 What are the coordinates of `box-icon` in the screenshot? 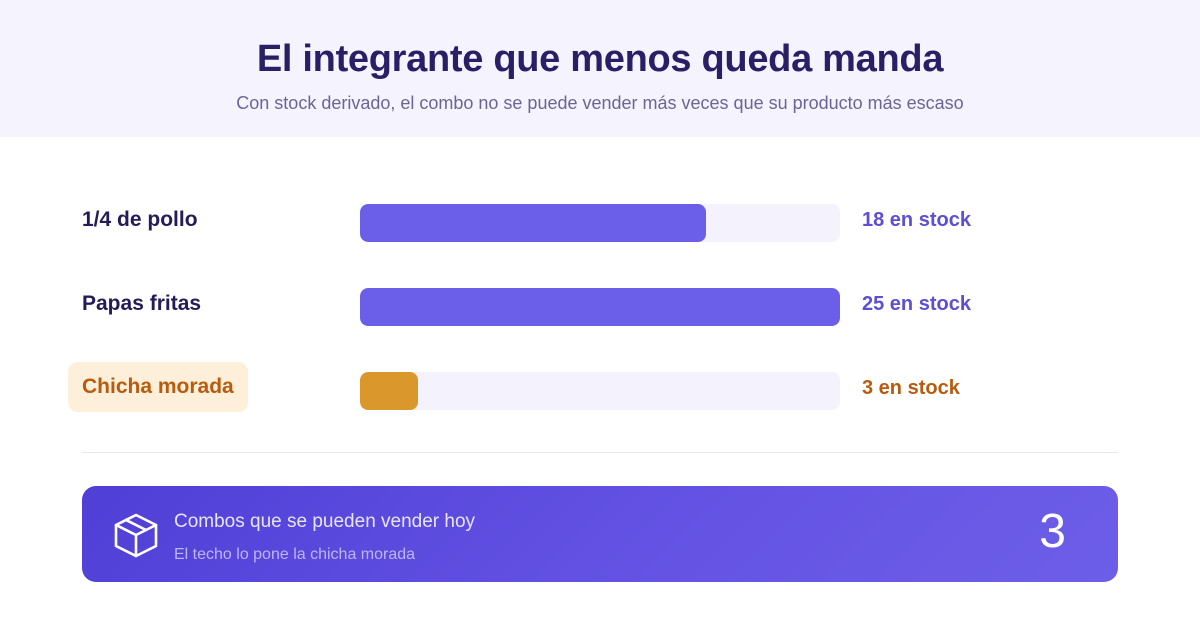 It's located at (136, 535).